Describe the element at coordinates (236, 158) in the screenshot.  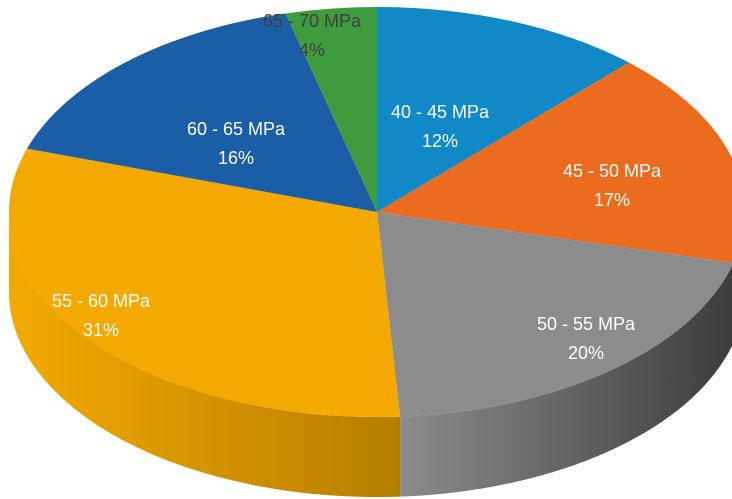
I see `slice-percent-4: 16%` at that location.